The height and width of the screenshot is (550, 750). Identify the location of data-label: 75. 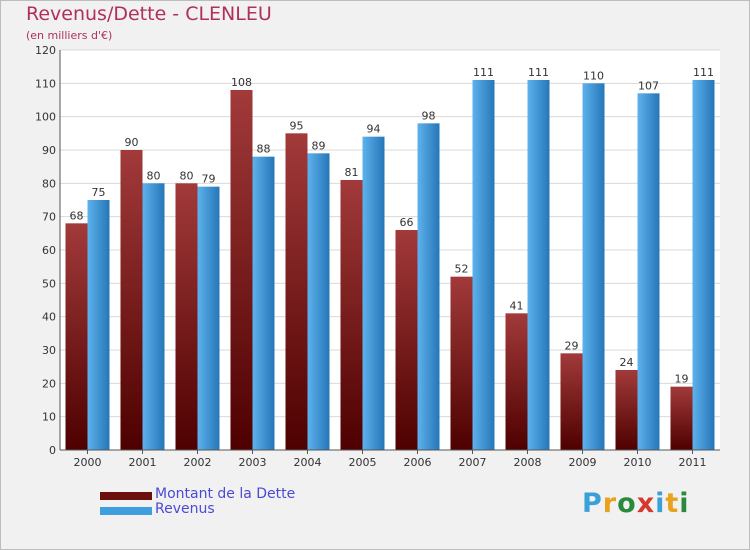
(99, 192).